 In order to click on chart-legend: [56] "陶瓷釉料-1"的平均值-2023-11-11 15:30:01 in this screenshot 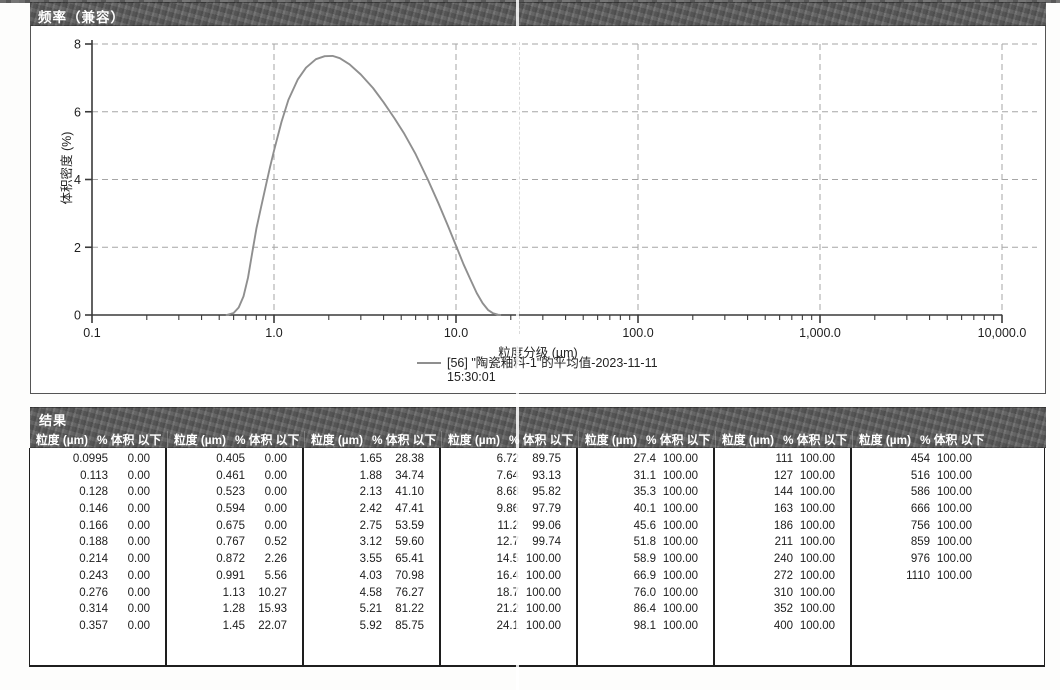, I will do `click(537, 370)`.